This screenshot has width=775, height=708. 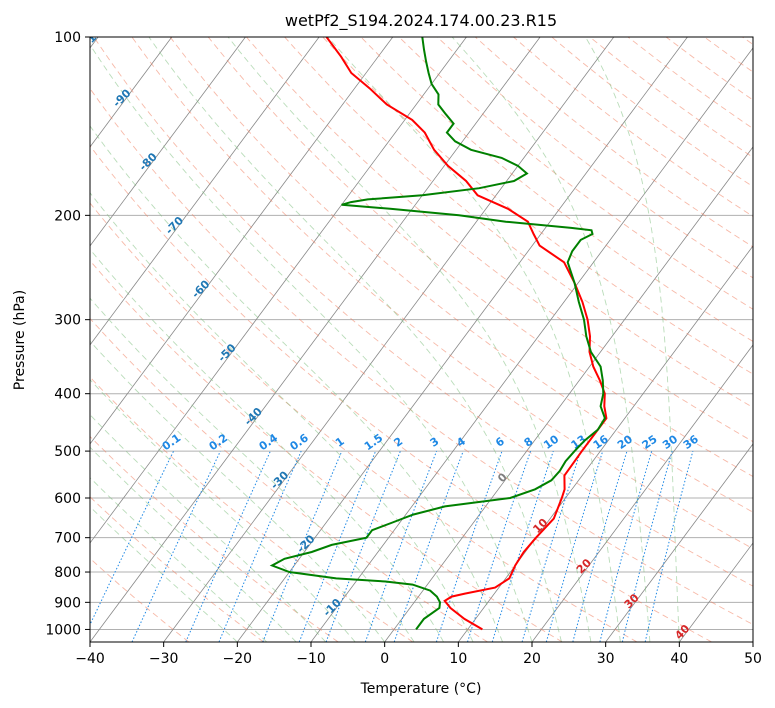 I want to click on x-tick-label: 40, so click(x=679, y=659).